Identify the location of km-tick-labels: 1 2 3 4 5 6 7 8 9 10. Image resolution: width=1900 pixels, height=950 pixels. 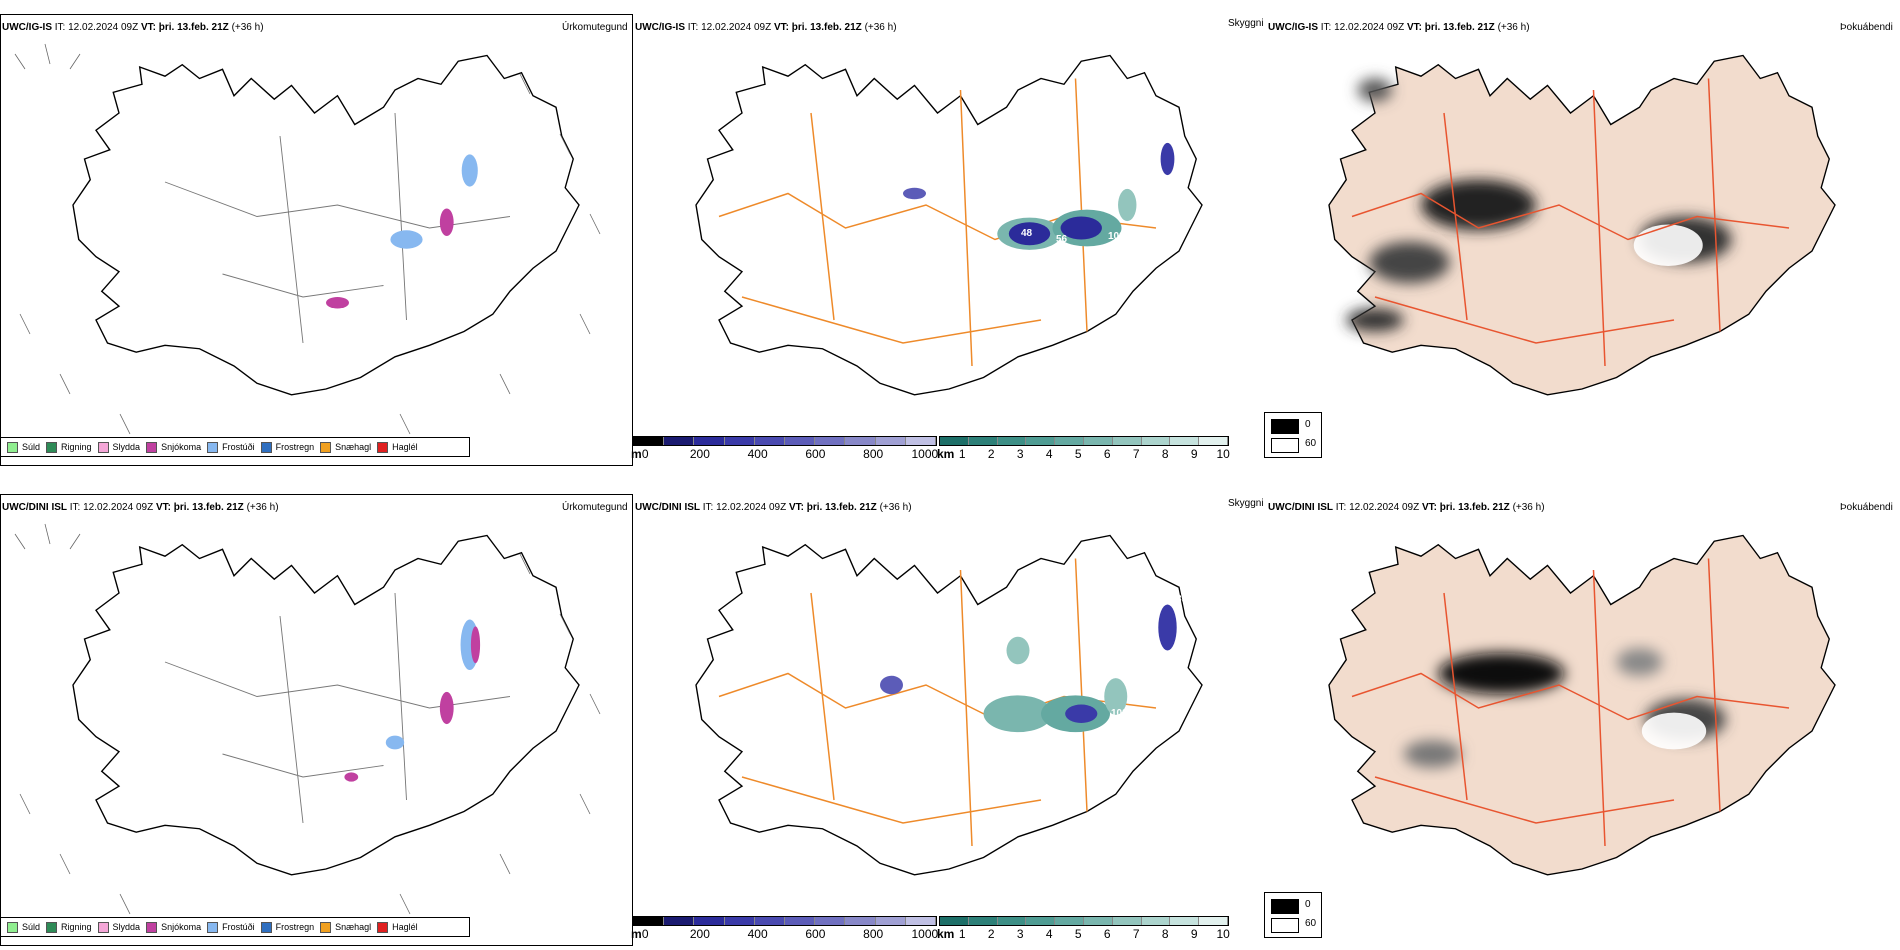
(1084, 934).